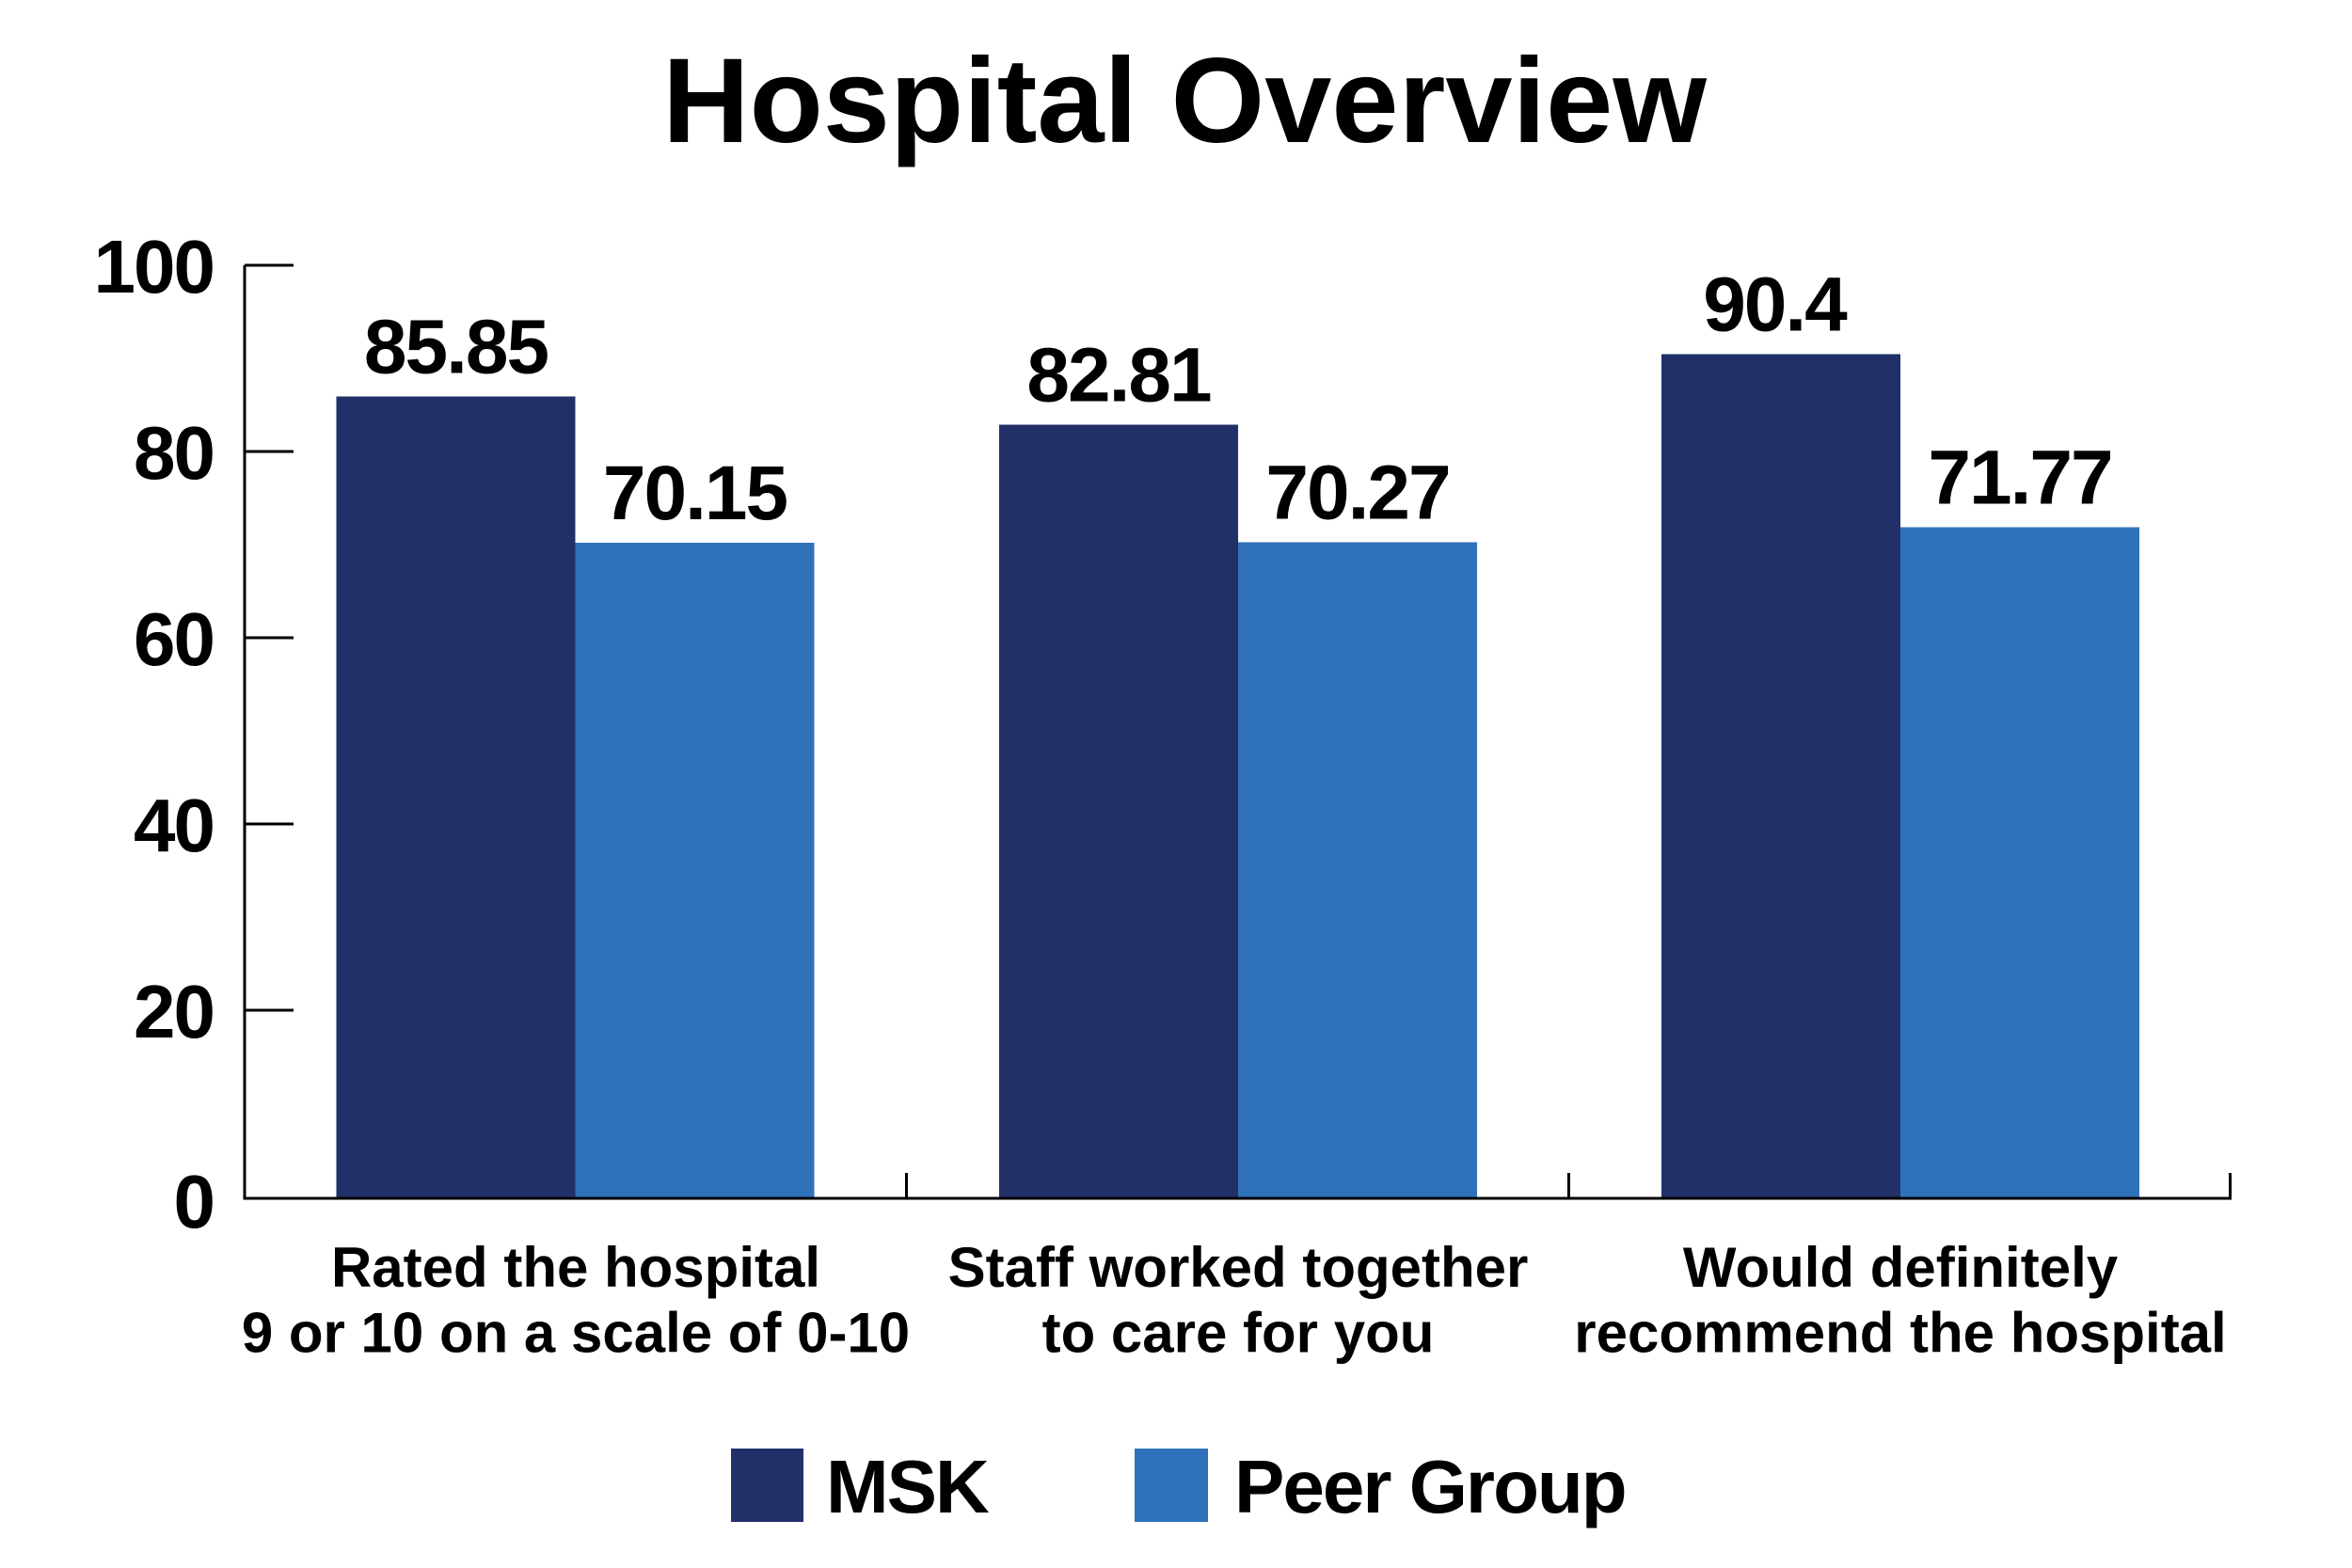  Describe the element at coordinates (576, 1333) in the screenshot. I see `svg-text: 9 or 10 on a scale of 0-10` at that location.